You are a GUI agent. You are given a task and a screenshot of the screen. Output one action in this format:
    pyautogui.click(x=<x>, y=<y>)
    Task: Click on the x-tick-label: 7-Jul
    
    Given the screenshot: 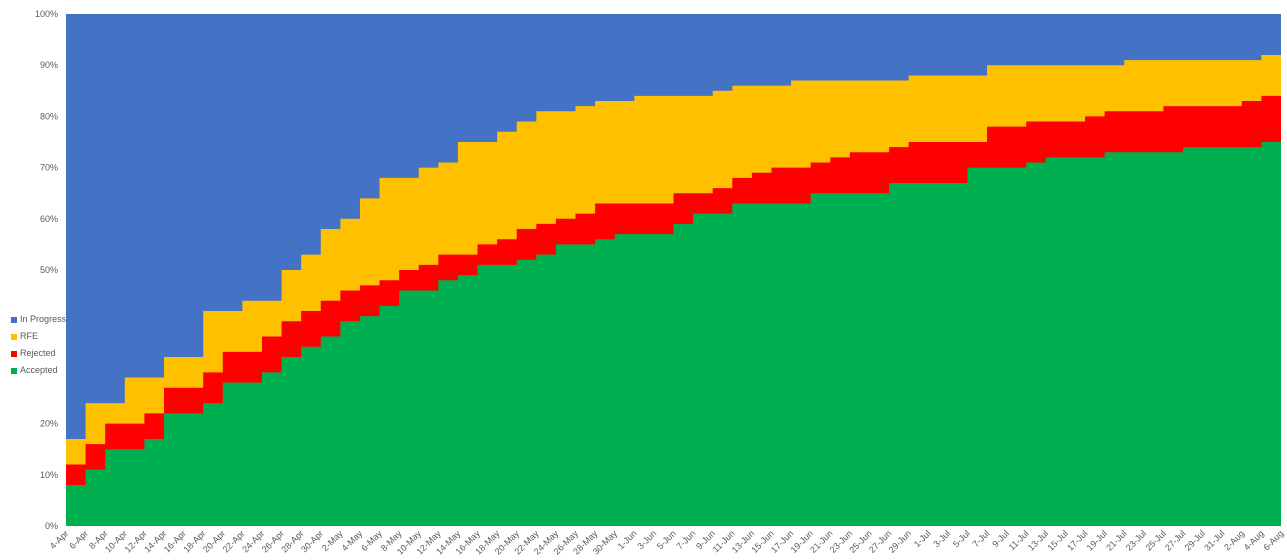 What is the action you would take?
    pyautogui.click(x=981, y=538)
    